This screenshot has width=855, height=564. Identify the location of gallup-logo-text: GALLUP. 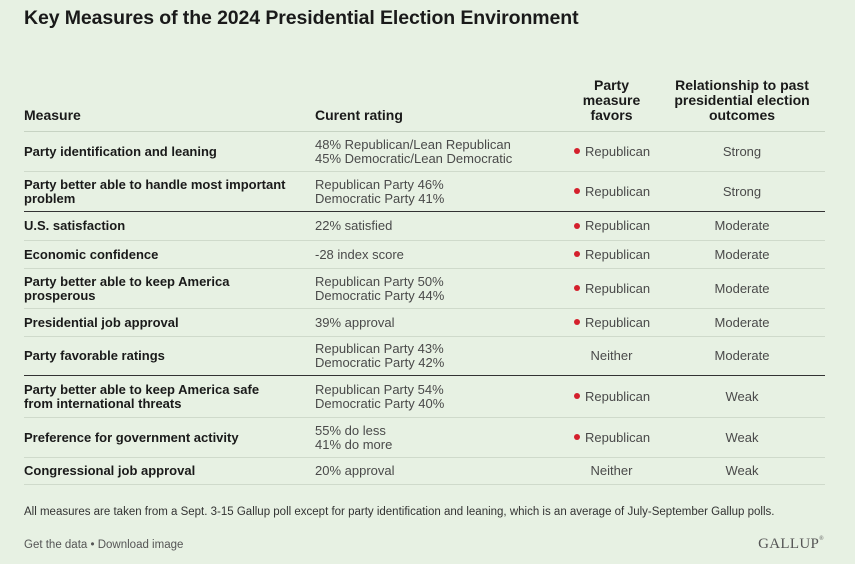
(789, 544).